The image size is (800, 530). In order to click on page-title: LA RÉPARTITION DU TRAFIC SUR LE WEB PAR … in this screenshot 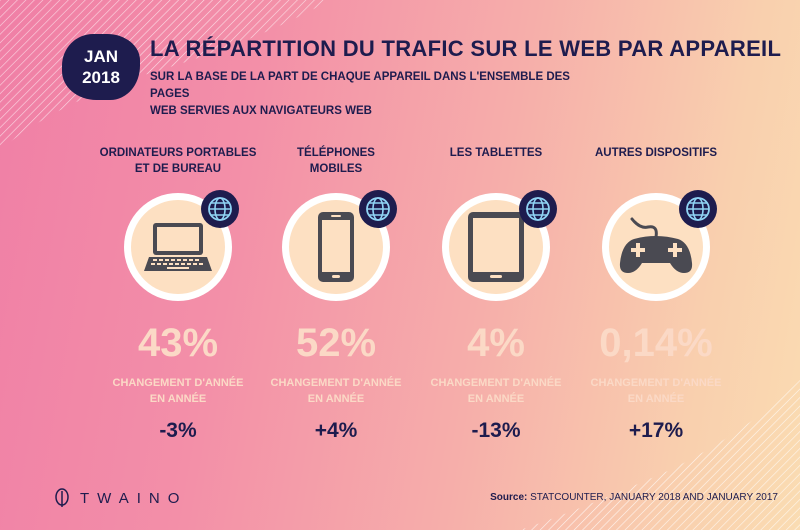, I will do `click(466, 48)`.